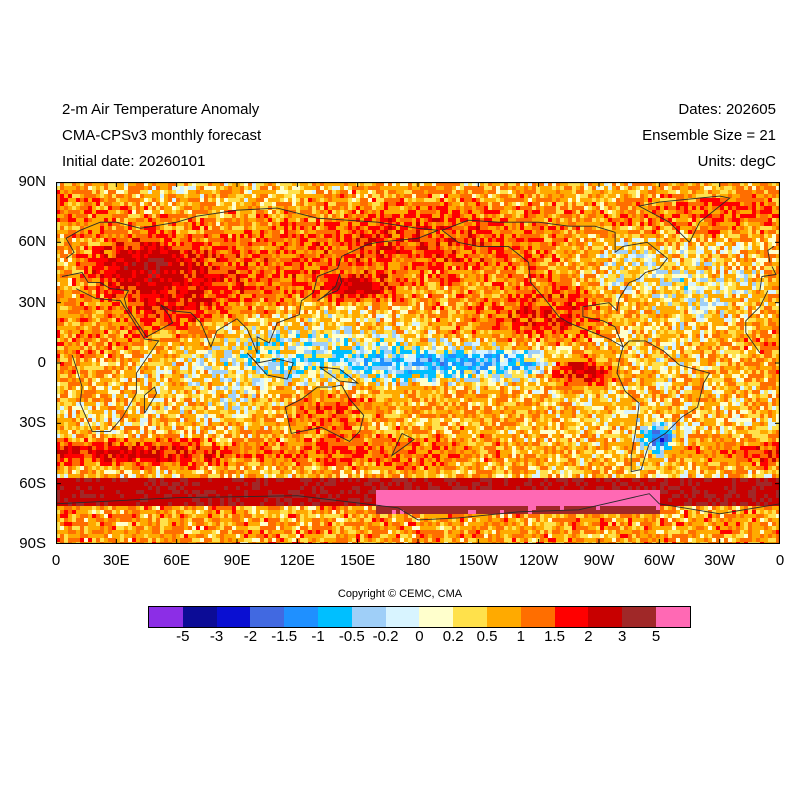  I want to click on colorbar-tick-label: -1.5, so click(284, 636).